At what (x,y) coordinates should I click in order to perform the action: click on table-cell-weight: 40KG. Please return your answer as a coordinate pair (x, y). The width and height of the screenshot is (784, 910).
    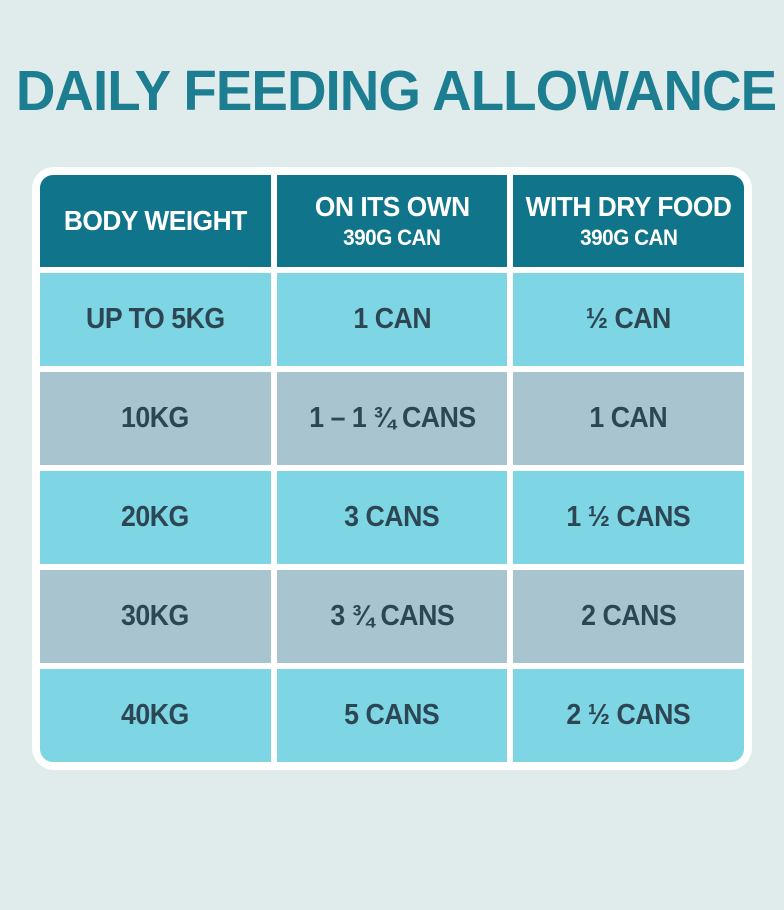
    Looking at the image, I should click on (155, 715).